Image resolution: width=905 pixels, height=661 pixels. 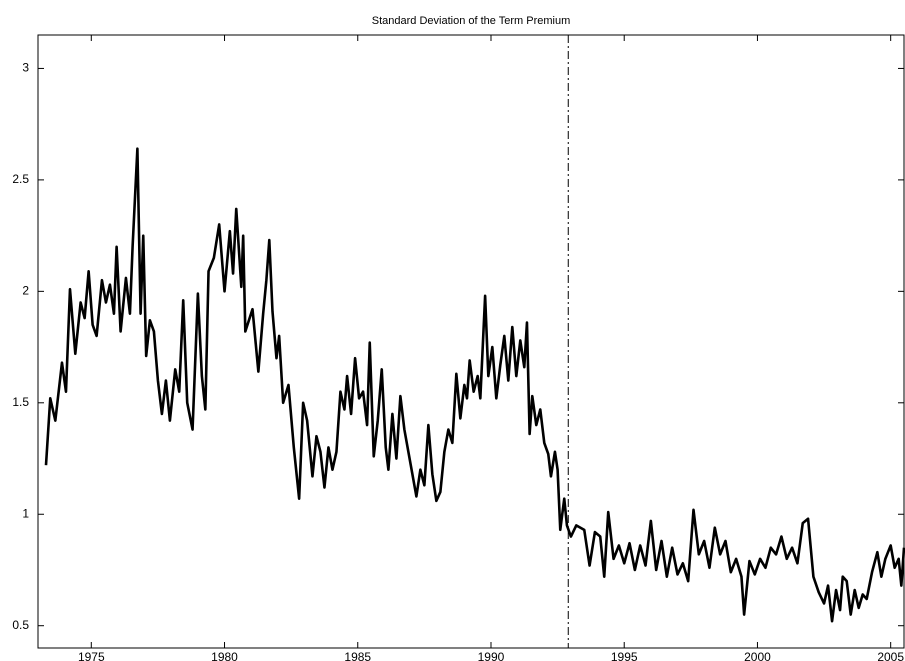 I want to click on x-tick-label: 1985, so click(x=357, y=655).